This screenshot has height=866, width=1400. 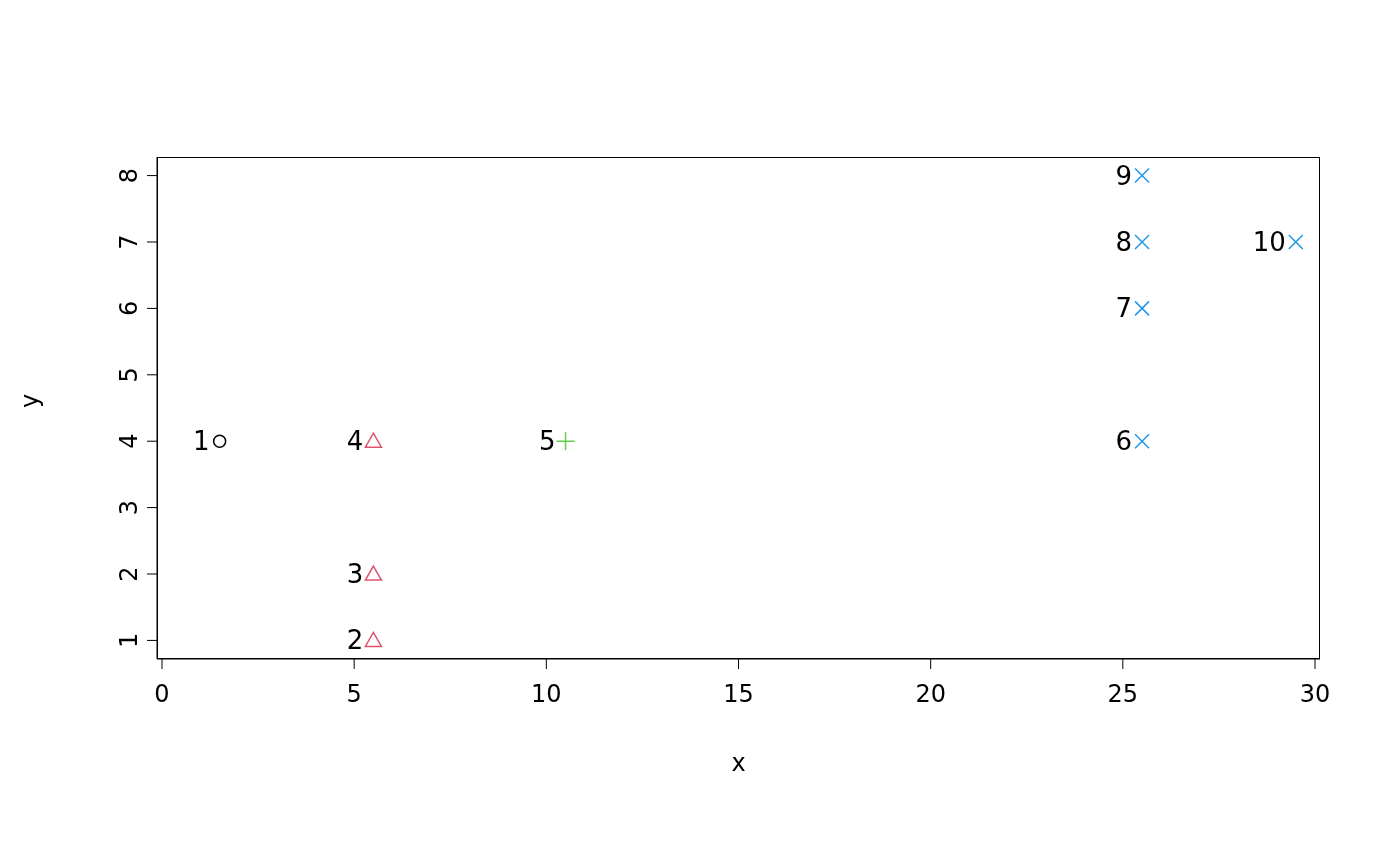 What do you see at coordinates (129, 375) in the screenshot?
I see `y-tick-label: 5` at bounding box center [129, 375].